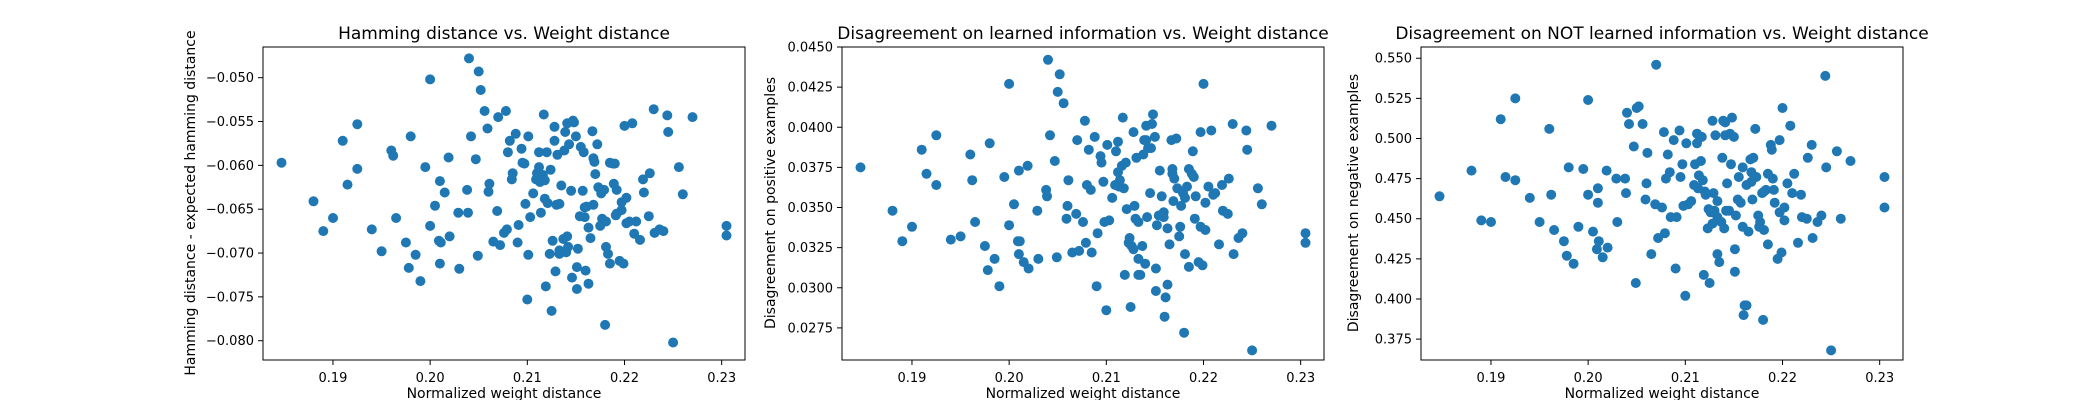 The height and width of the screenshot is (400, 2100). What do you see at coordinates (230, 297) in the screenshot?
I see `y-tick-label: −0.075` at bounding box center [230, 297].